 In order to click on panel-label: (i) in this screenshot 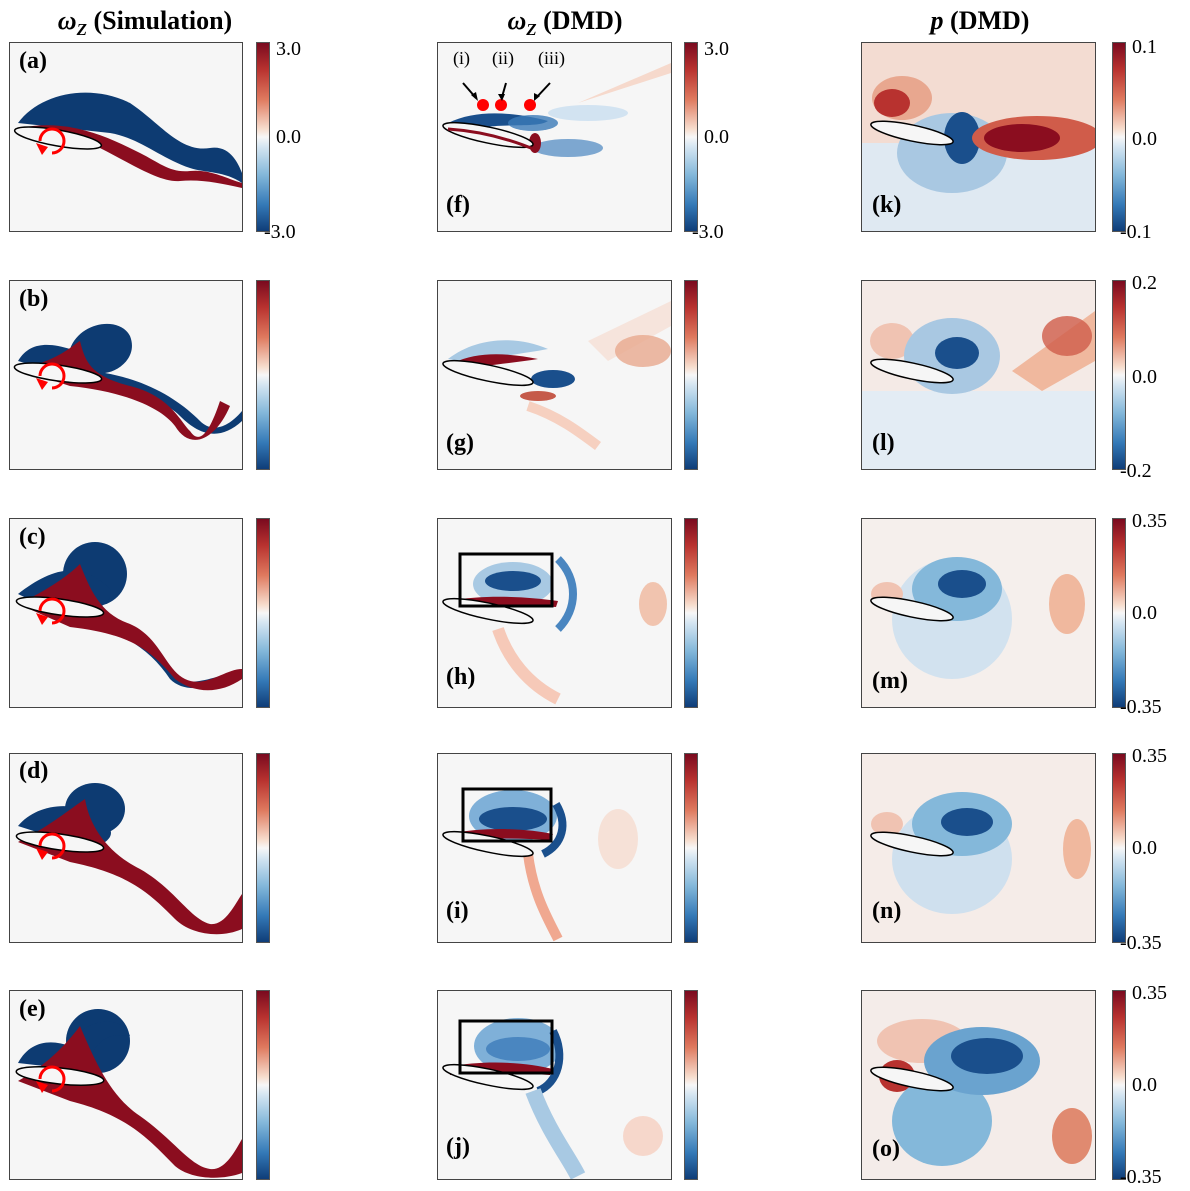, I will do `click(457, 911)`.